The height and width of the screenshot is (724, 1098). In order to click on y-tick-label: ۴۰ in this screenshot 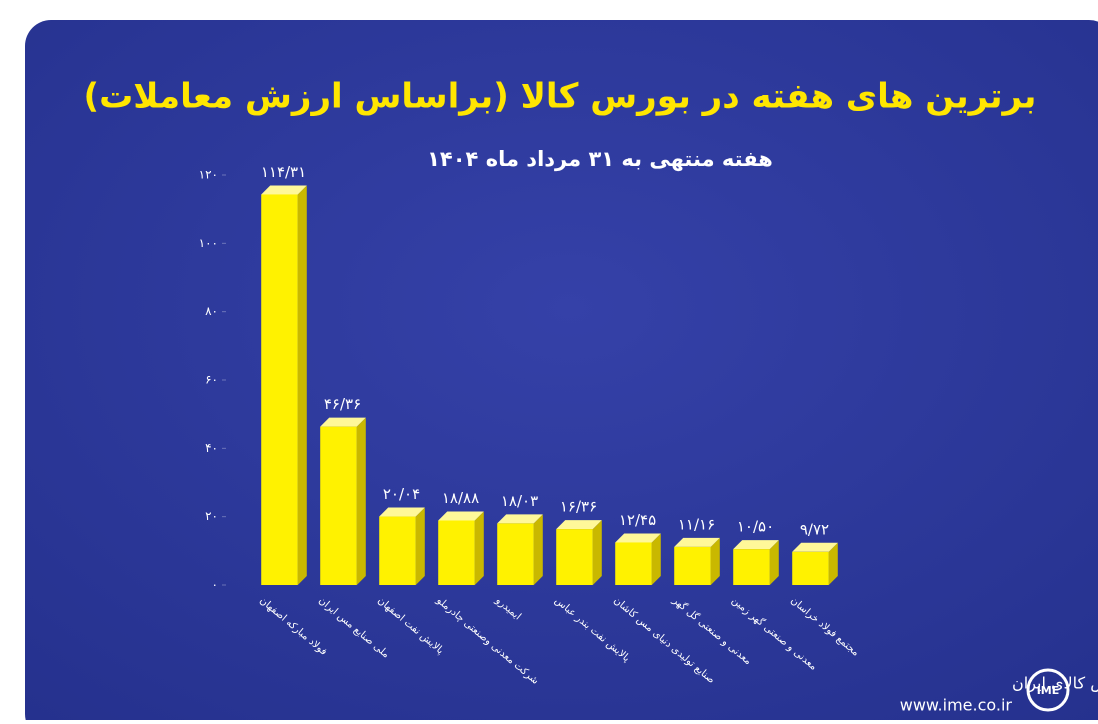, I will do `click(211, 448)`.